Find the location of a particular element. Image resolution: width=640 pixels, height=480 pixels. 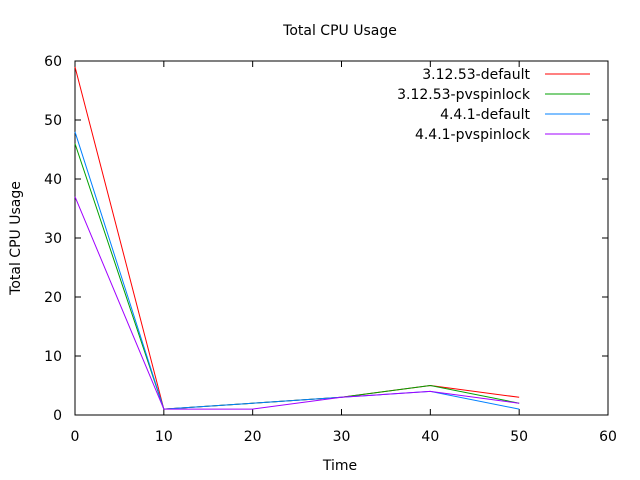

legend-label-1: 3.12.53-default is located at coordinates (476, 75).